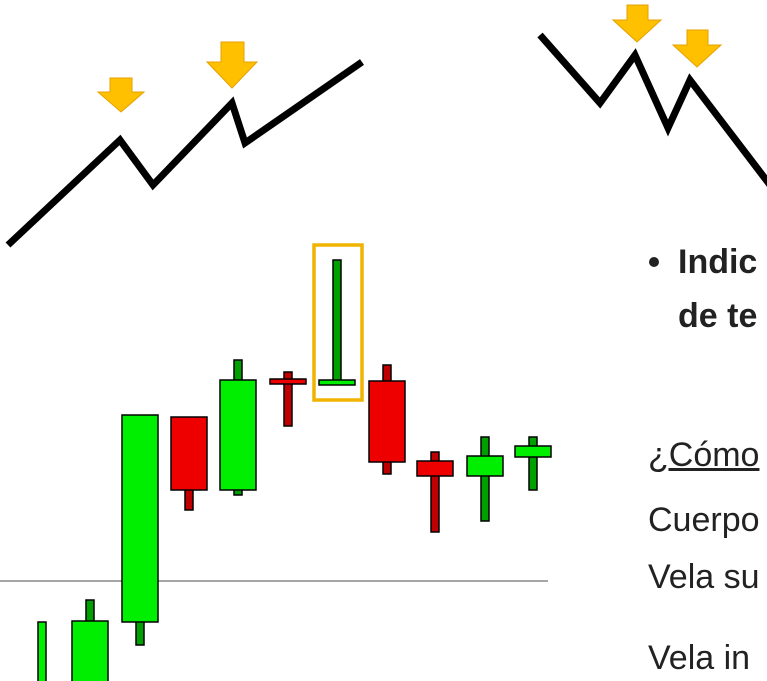 This screenshot has width=767, height=681. What do you see at coordinates (704, 520) in the screenshot?
I see `body-line: Cuerpo` at bounding box center [704, 520].